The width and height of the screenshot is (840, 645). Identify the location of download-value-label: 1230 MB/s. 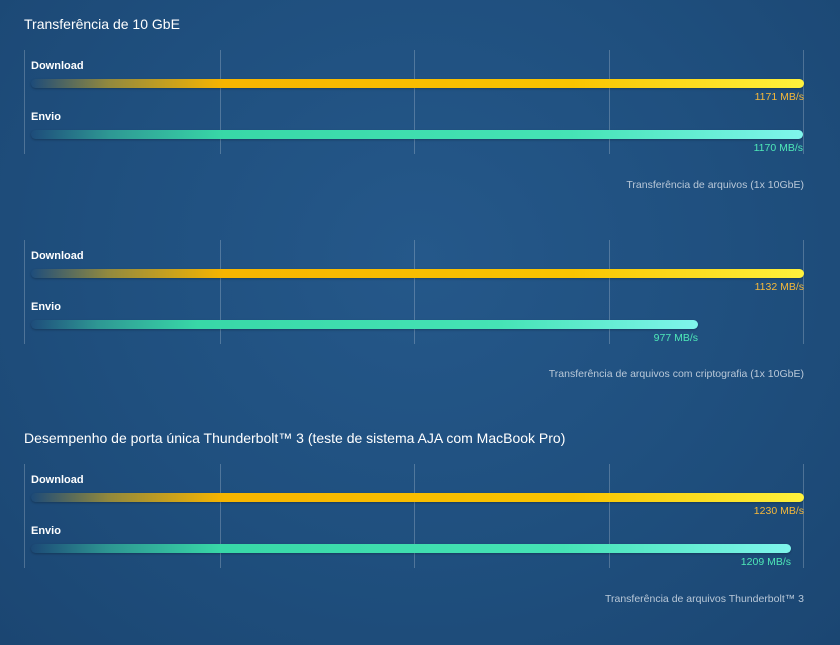
(778, 511).